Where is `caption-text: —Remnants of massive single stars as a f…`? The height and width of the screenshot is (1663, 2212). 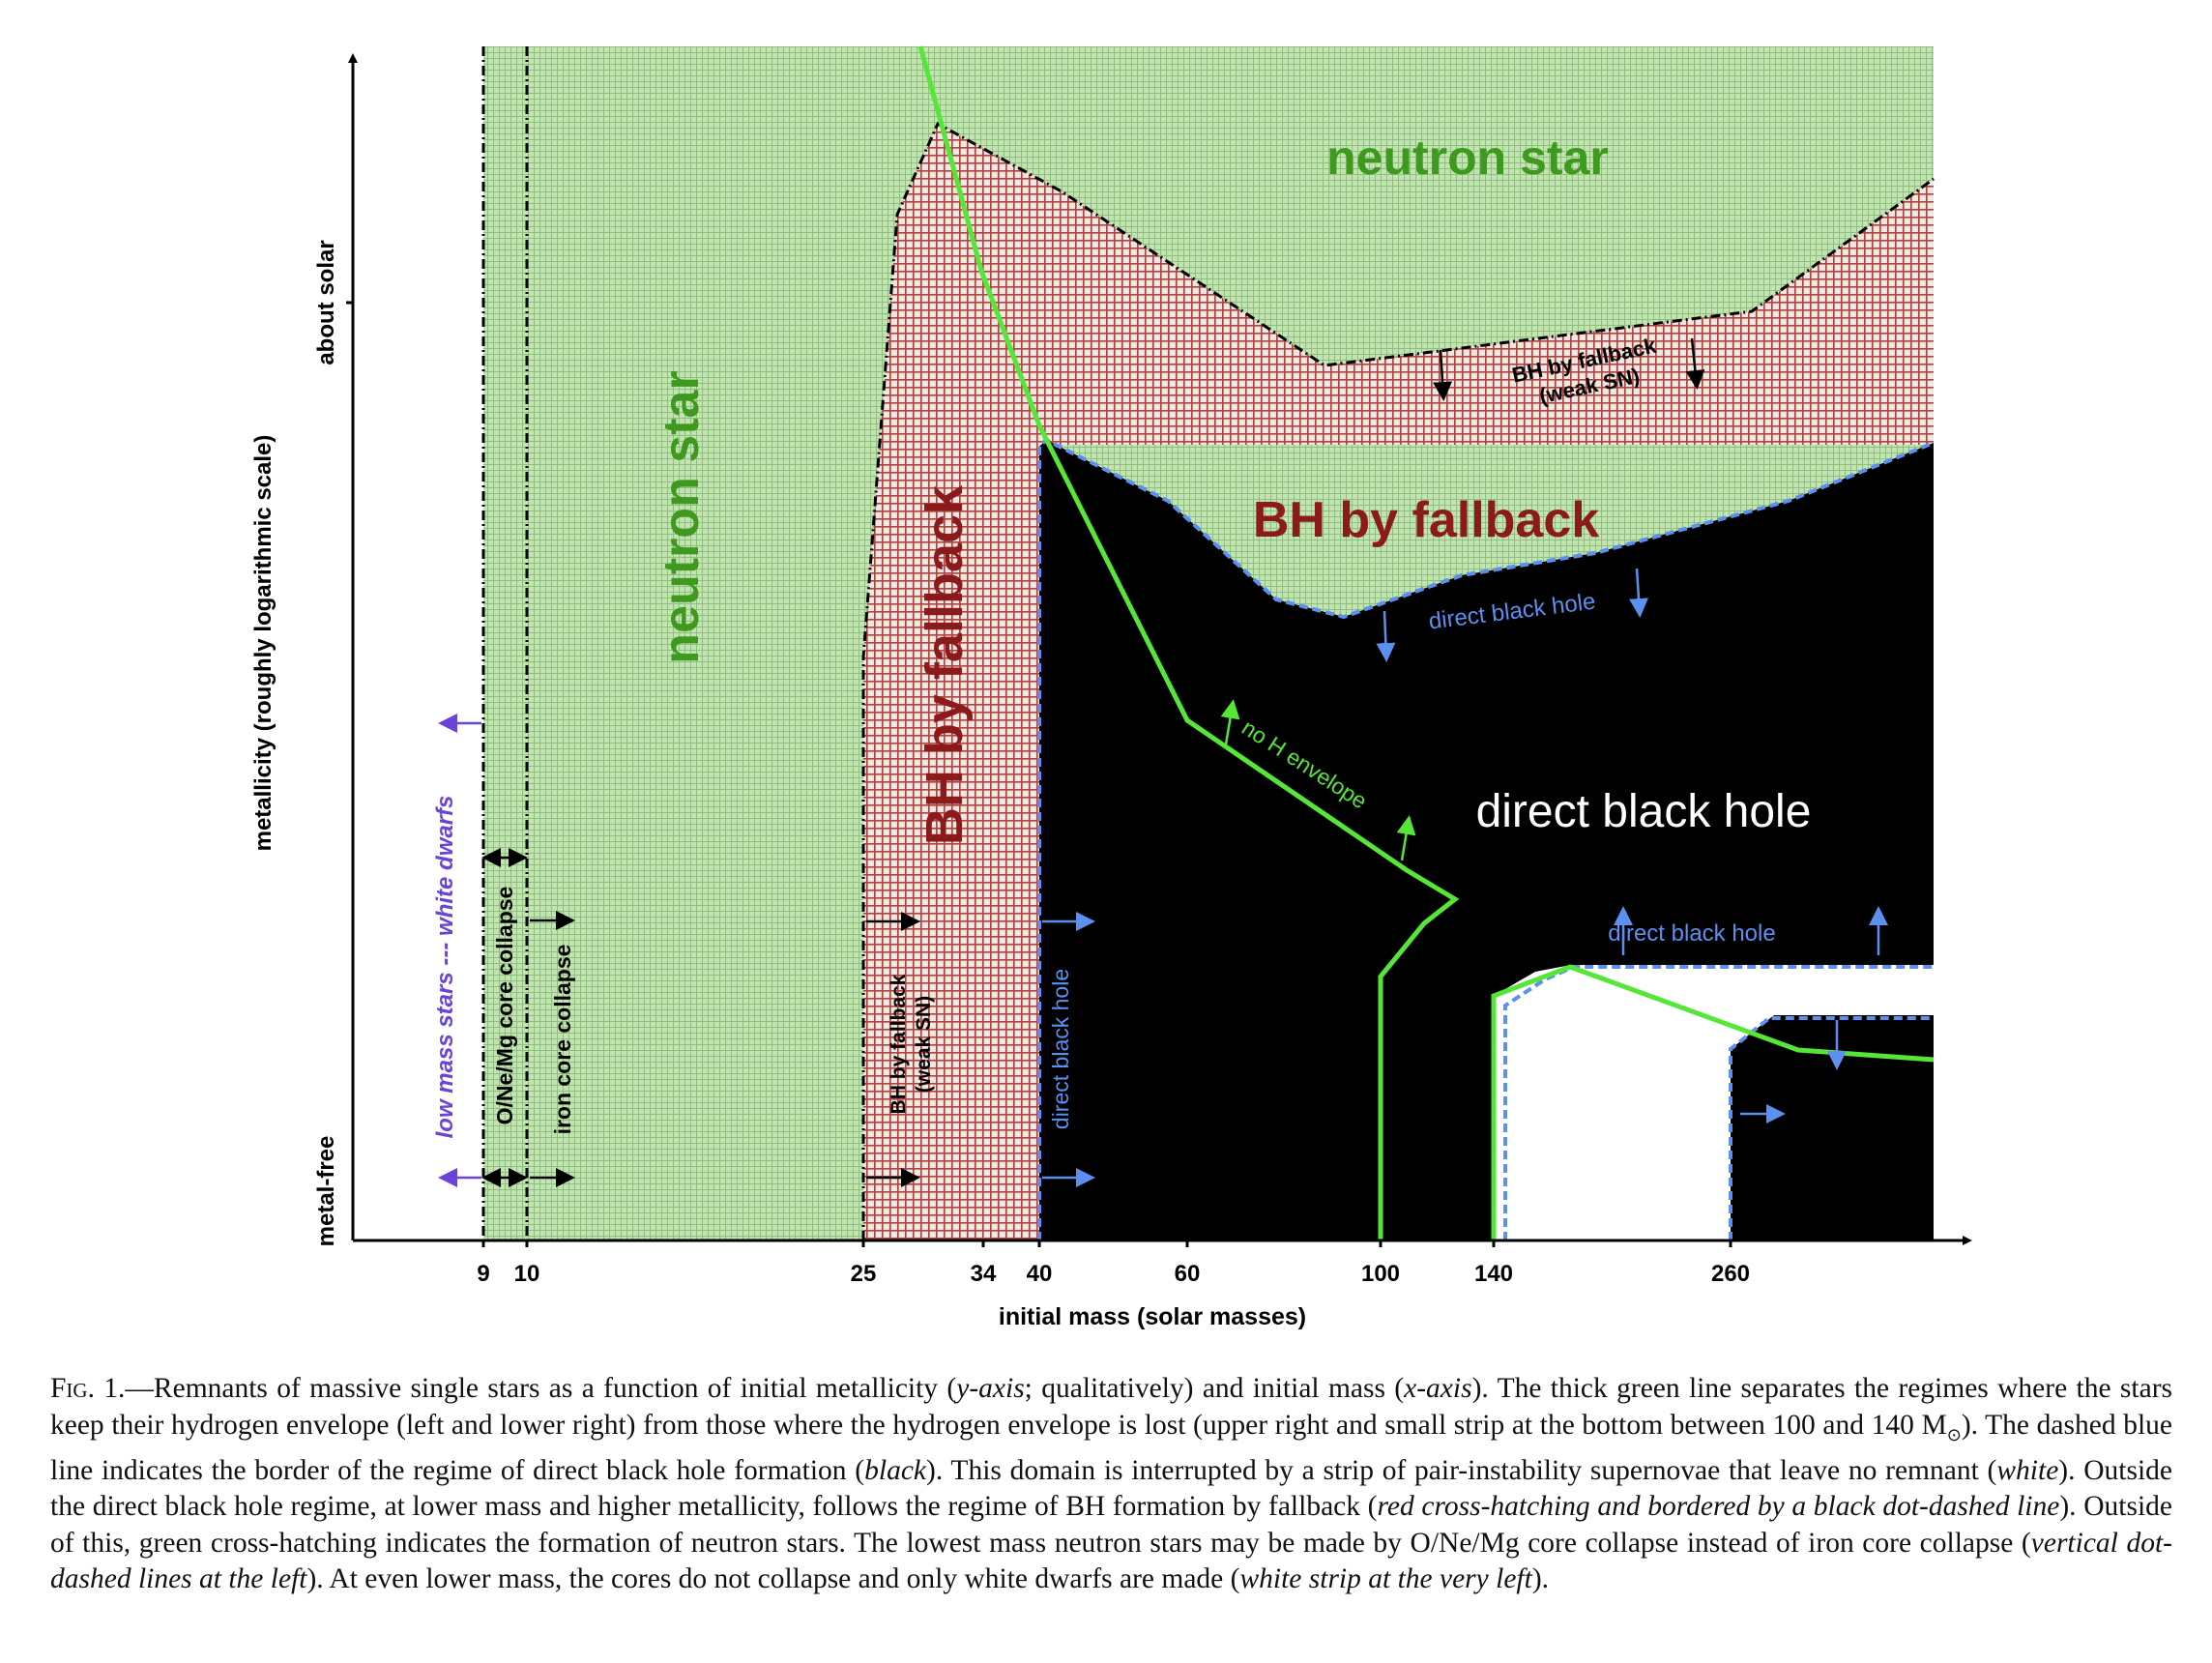 caption-text: —Remnants of massive single stars as a f… is located at coordinates (541, 1389).